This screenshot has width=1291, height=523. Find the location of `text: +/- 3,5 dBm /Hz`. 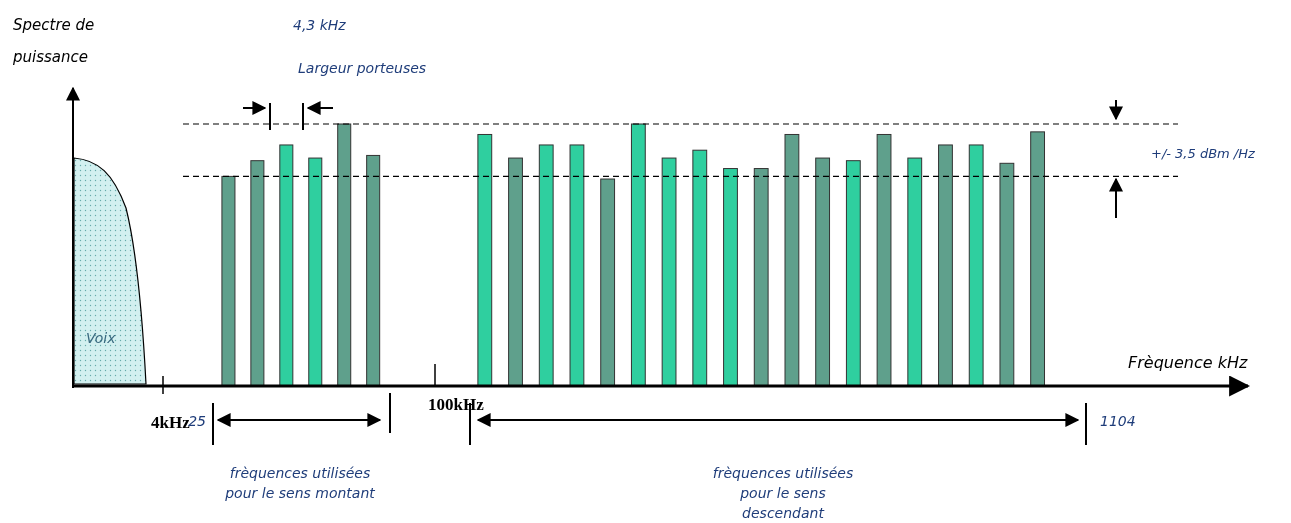

text: +/- 3,5 dBm /Hz is located at coordinates (1204, 153).